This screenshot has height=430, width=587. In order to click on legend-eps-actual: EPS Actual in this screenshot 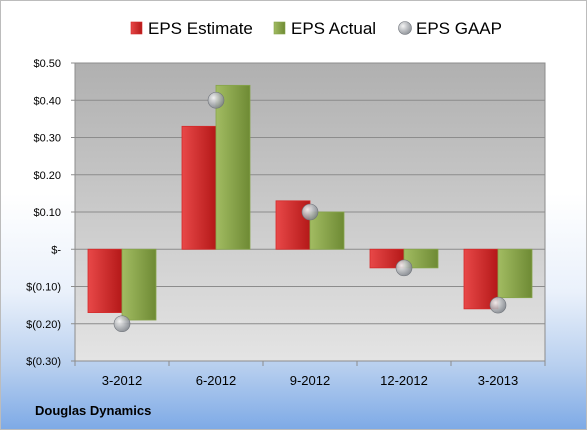, I will do `click(324, 28)`.